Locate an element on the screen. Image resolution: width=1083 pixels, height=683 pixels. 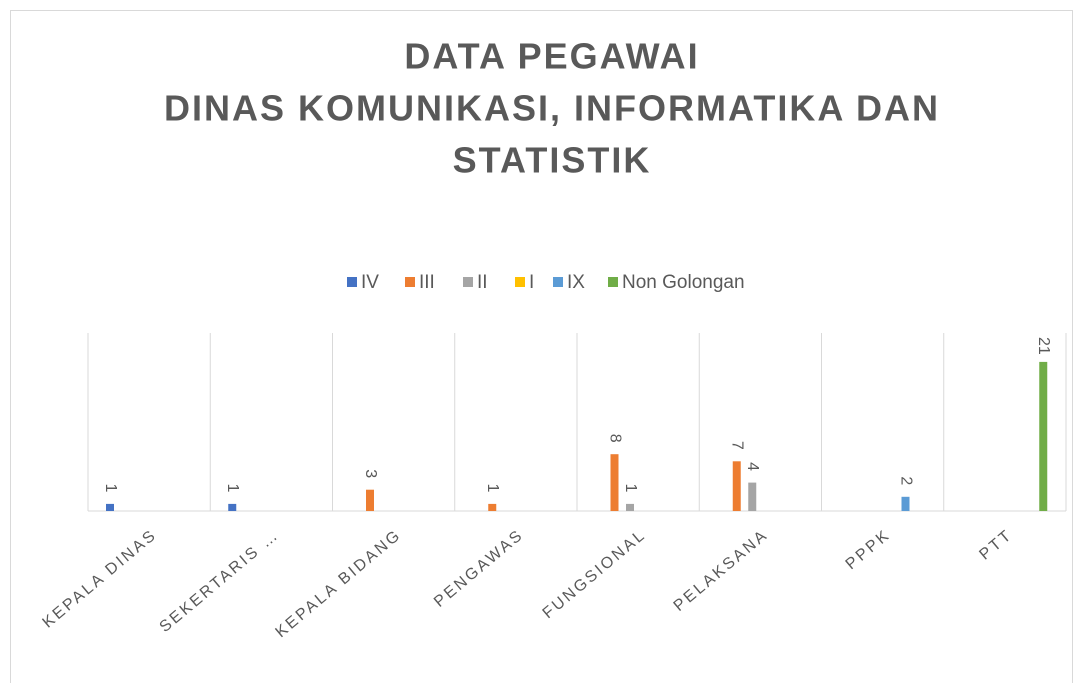
chart-title: STATISTIK is located at coordinates (552, 160).